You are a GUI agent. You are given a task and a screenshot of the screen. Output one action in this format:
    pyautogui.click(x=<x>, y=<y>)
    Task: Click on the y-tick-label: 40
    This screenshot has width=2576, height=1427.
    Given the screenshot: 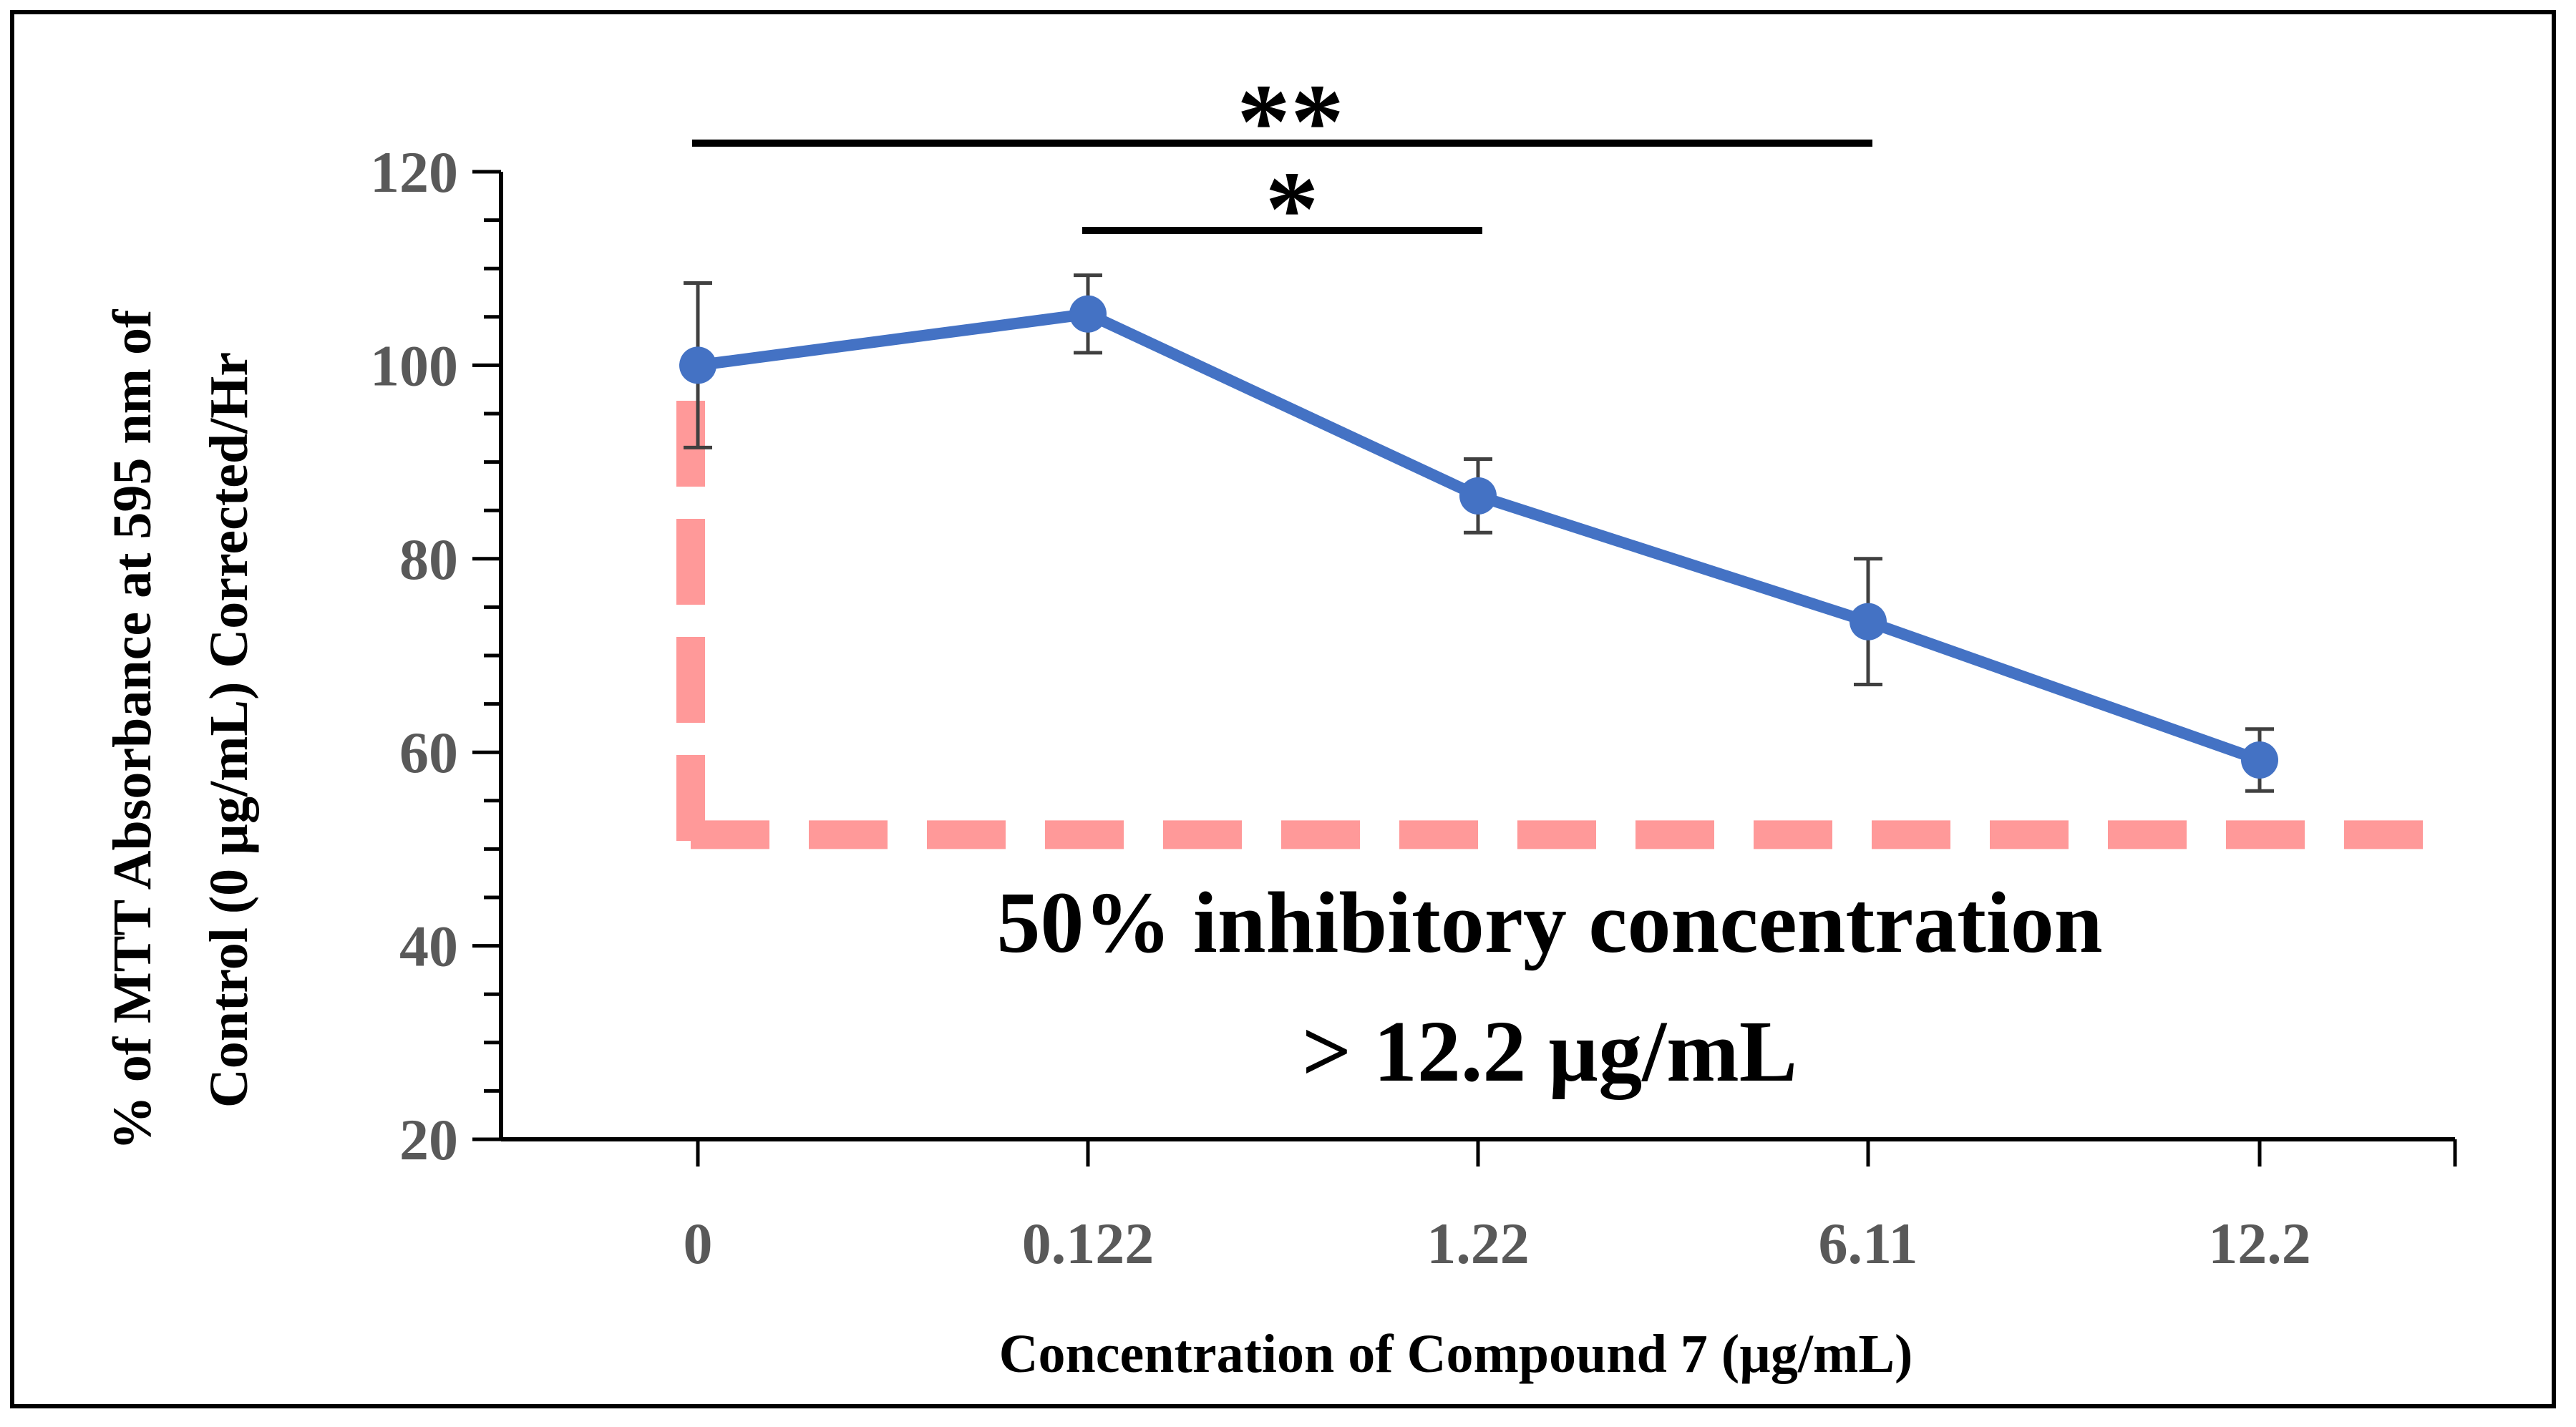 What is the action you would take?
    pyautogui.click(x=428, y=946)
    